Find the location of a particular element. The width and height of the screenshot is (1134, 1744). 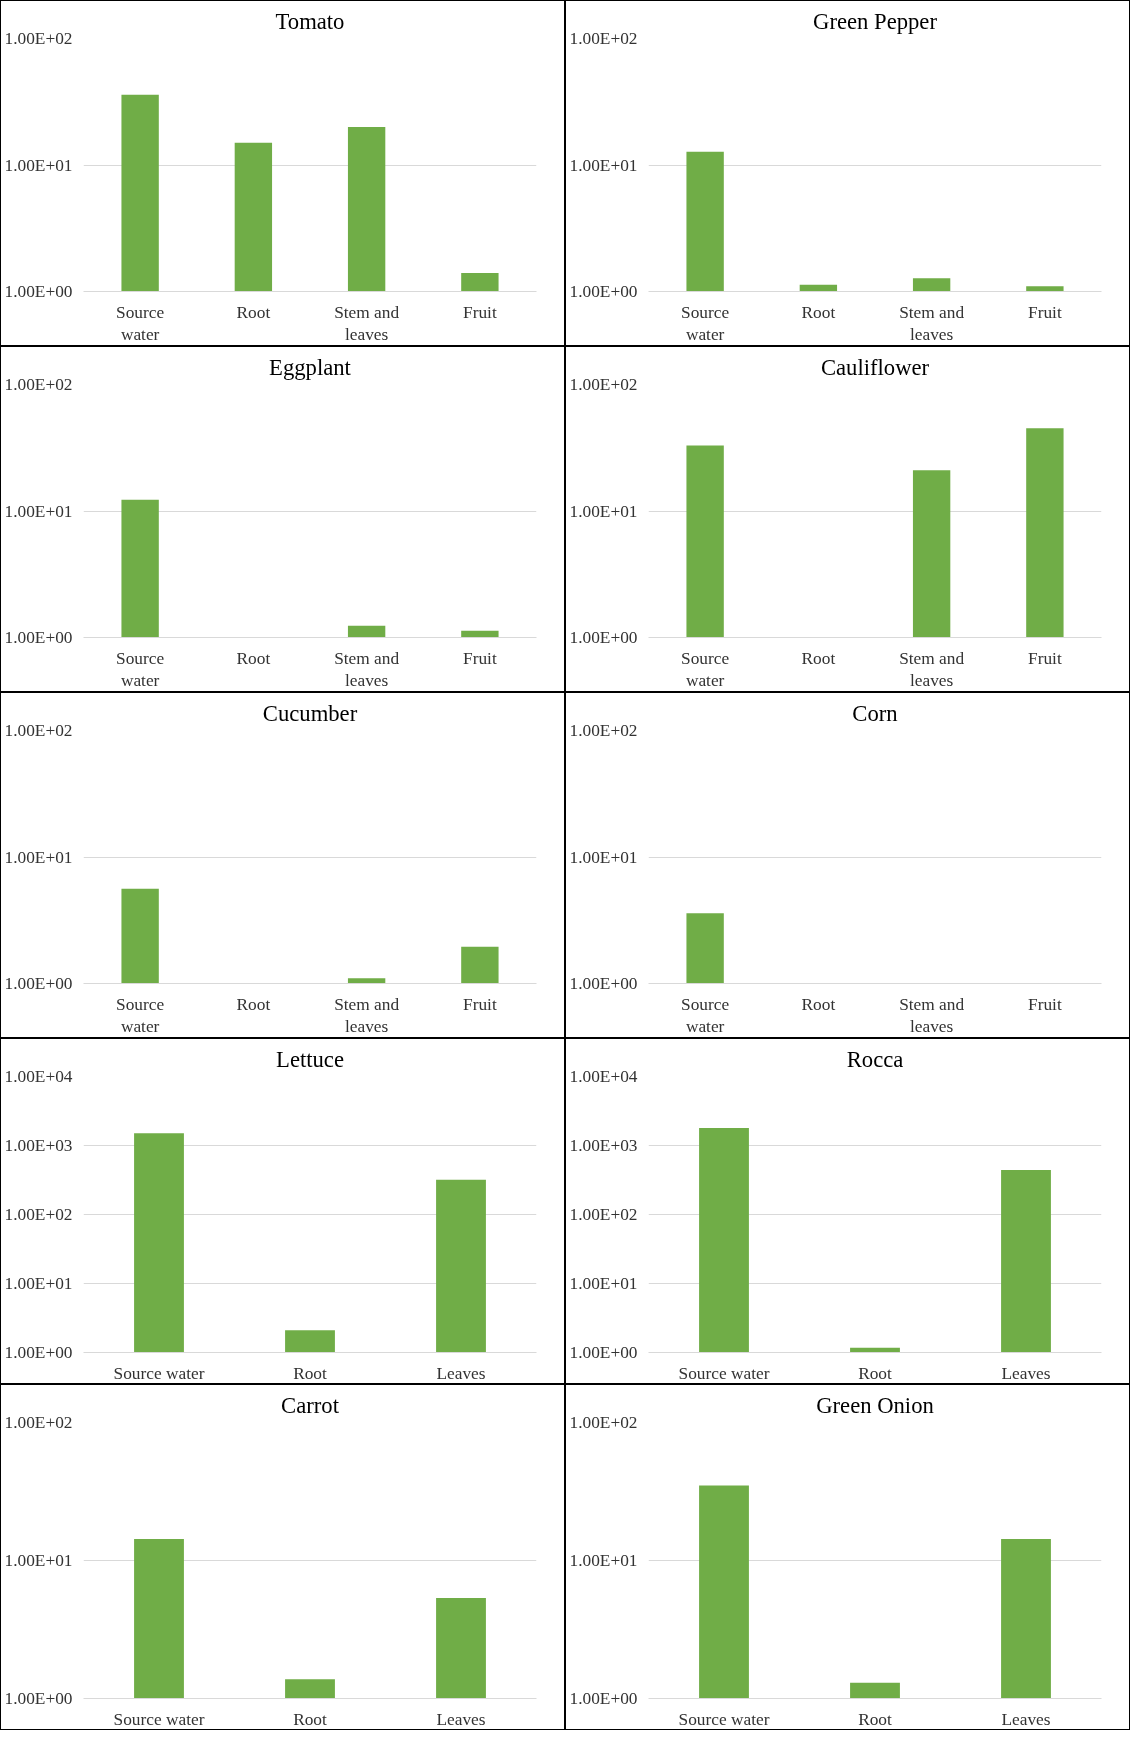

chart-title: Tomato is located at coordinates (310, 21).